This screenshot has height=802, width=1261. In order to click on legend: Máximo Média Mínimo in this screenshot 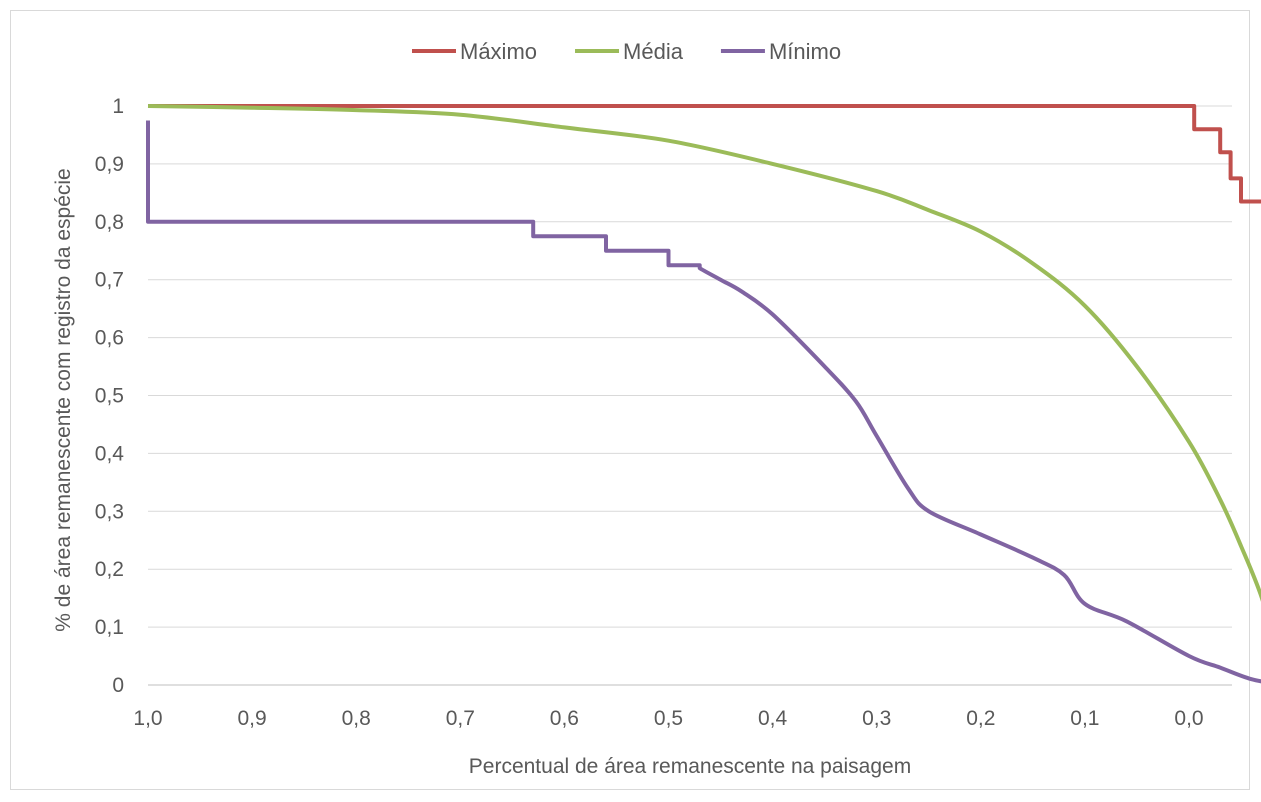, I will do `click(626, 51)`.